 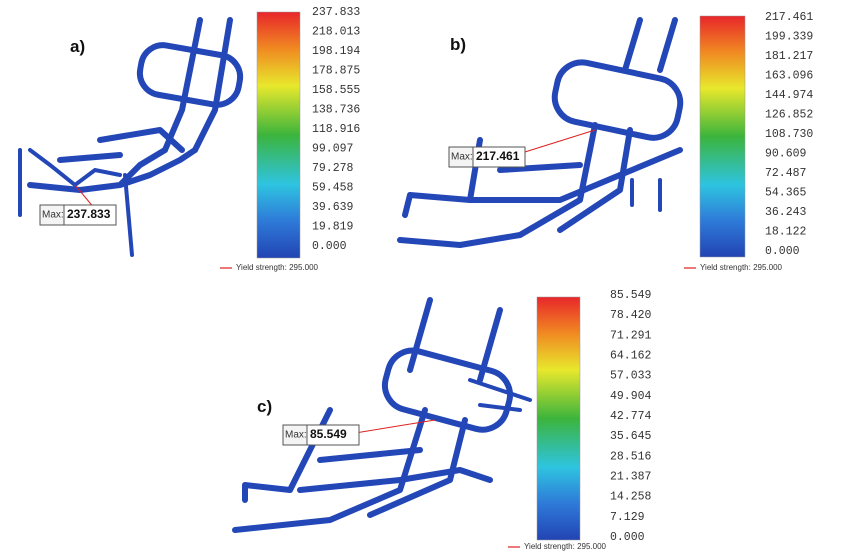 I want to click on colorbar-tick-label: 72.487, so click(x=785, y=173).